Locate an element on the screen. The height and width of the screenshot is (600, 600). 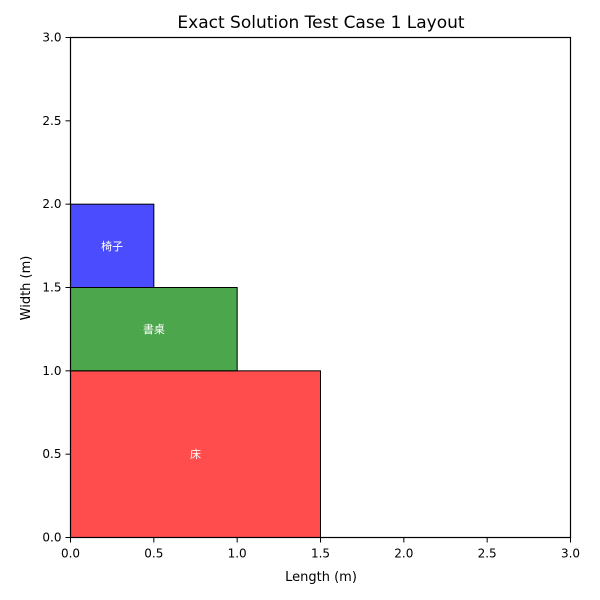
y-tick-label: 0.0 is located at coordinates (51, 538).